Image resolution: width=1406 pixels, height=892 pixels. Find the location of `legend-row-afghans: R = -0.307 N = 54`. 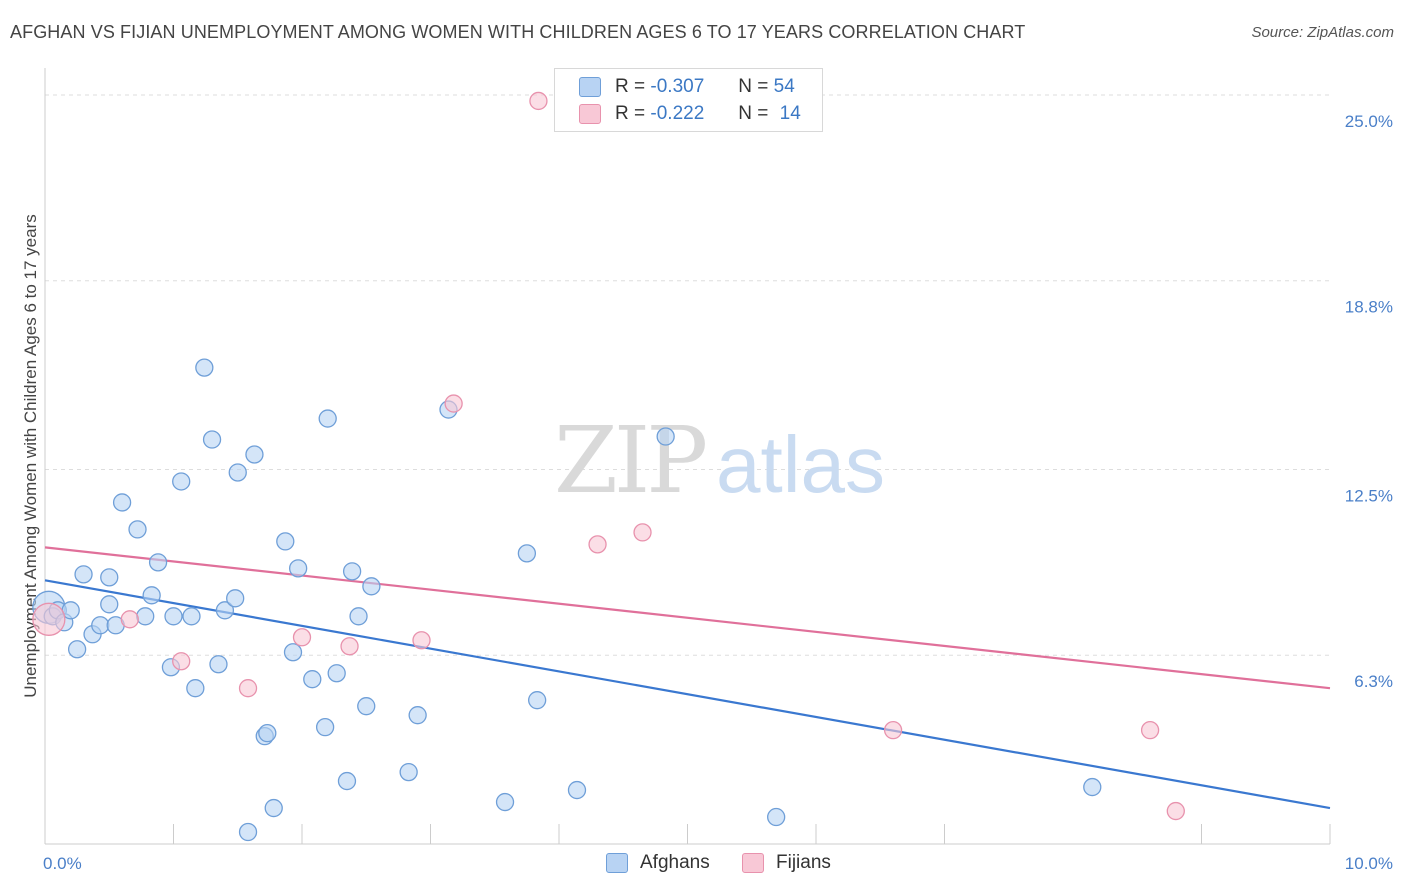

legend-row-afghans: R = -0.307 N = 54 is located at coordinates (687, 87).